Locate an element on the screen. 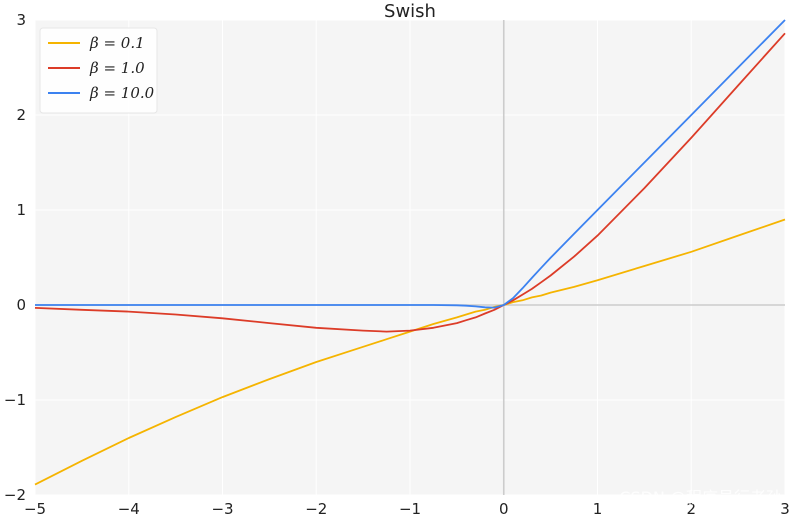 The width and height of the screenshot is (793, 516). x-tick-label: −1 is located at coordinates (410, 508).